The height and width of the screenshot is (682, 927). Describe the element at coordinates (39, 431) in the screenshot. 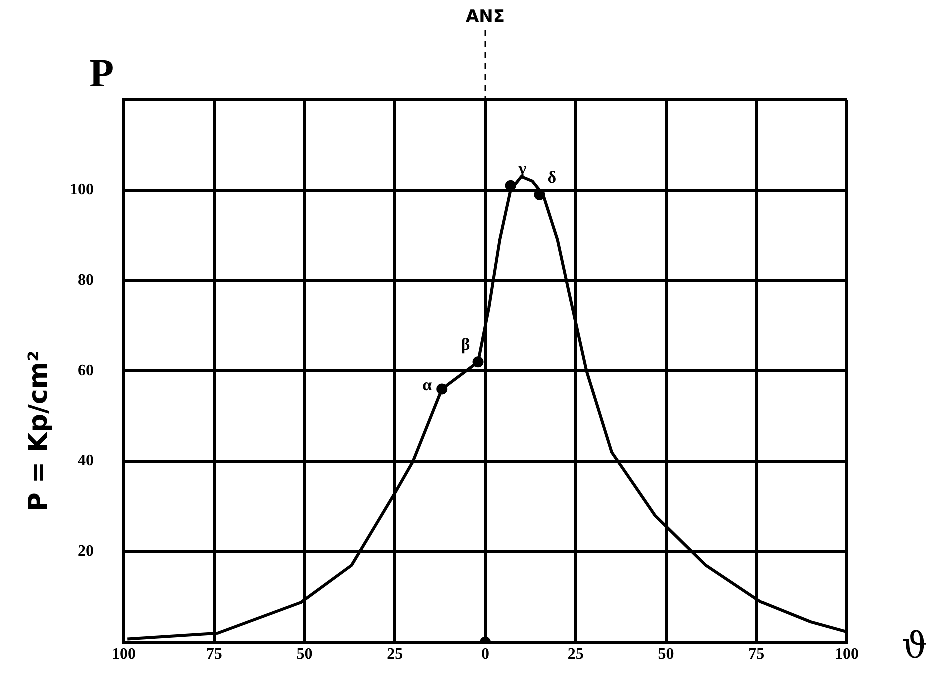

I see `y-axis-title: P = Kp/cm²` at that location.